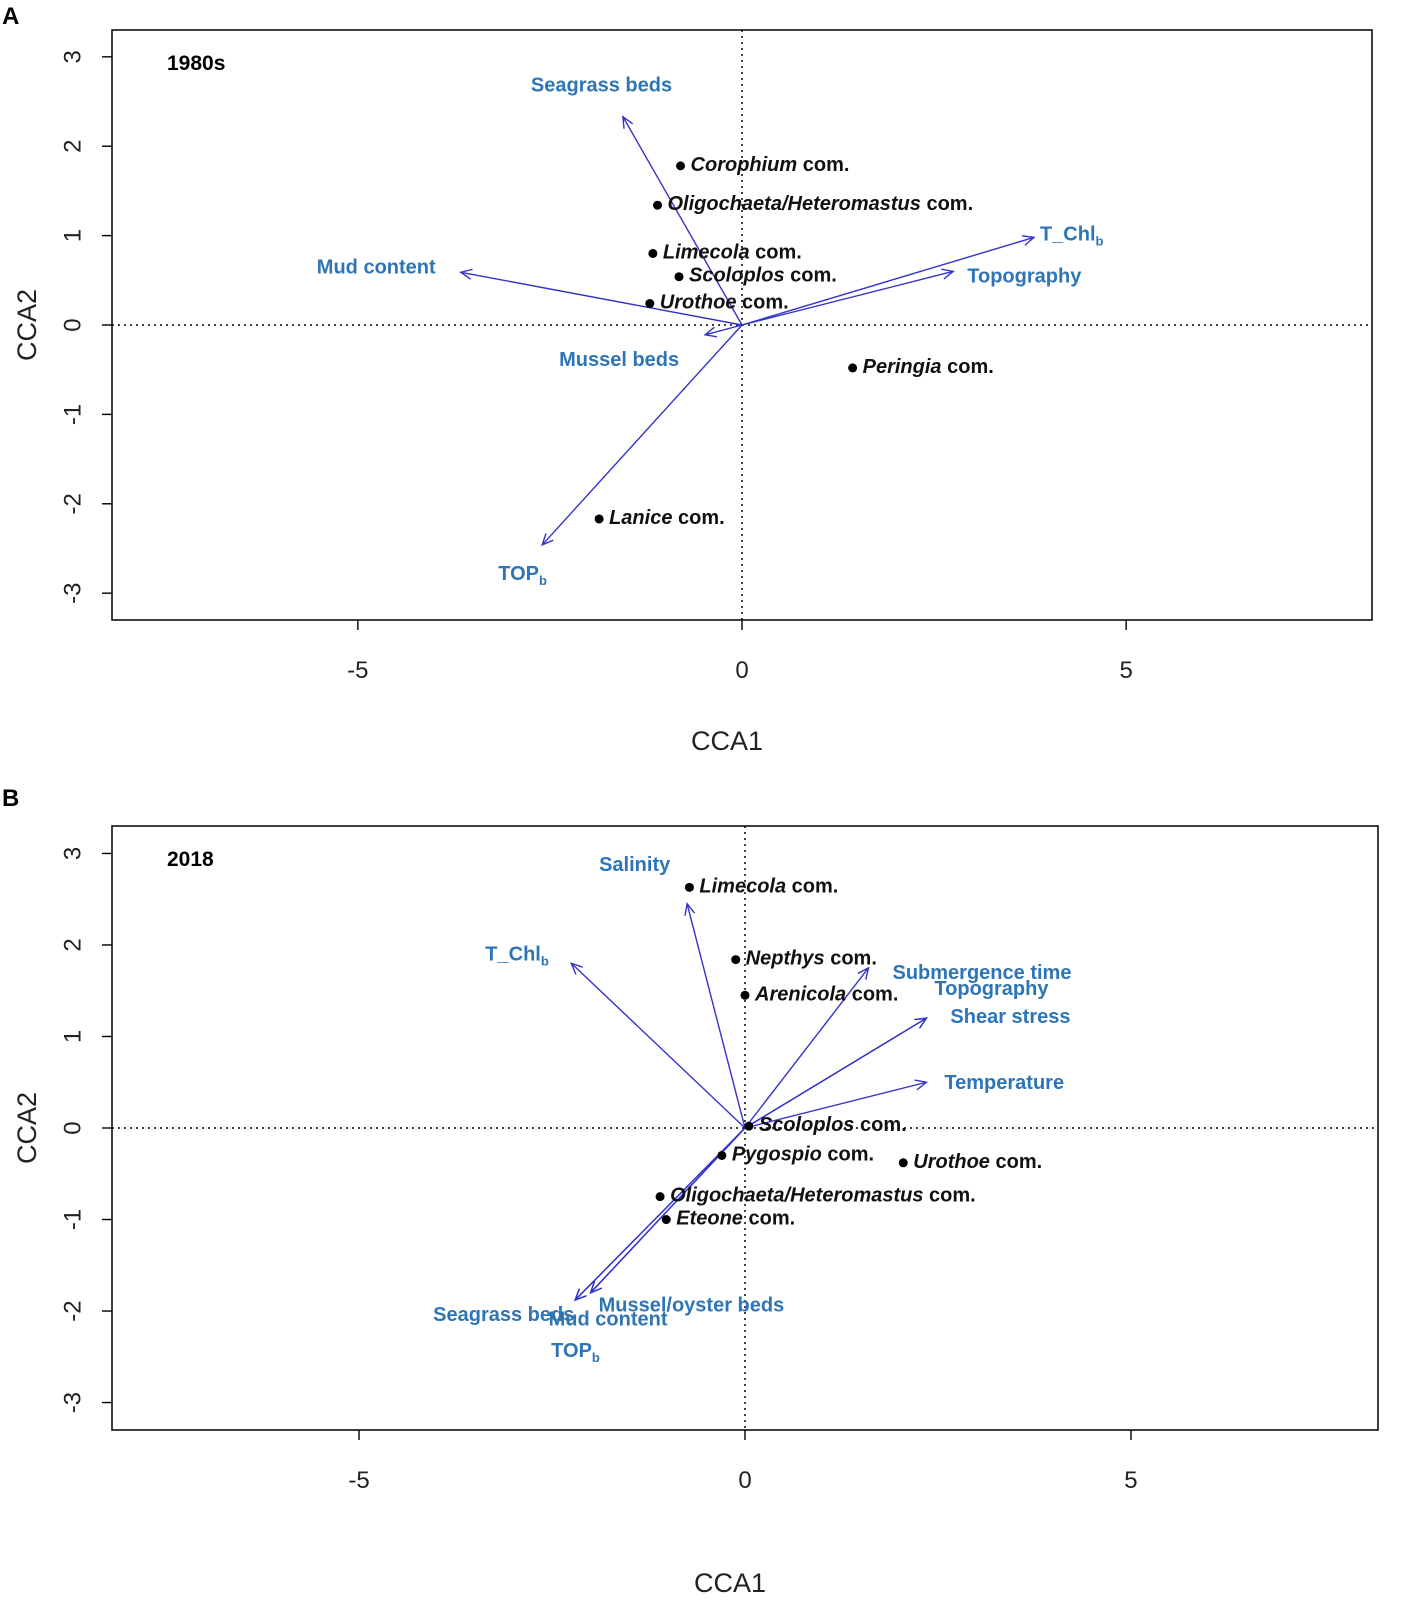 This screenshot has height=1613, width=1418. What do you see at coordinates (667, 518) in the screenshot?
I see `species-label: Lanice com.` at bounding box center [667, 518].